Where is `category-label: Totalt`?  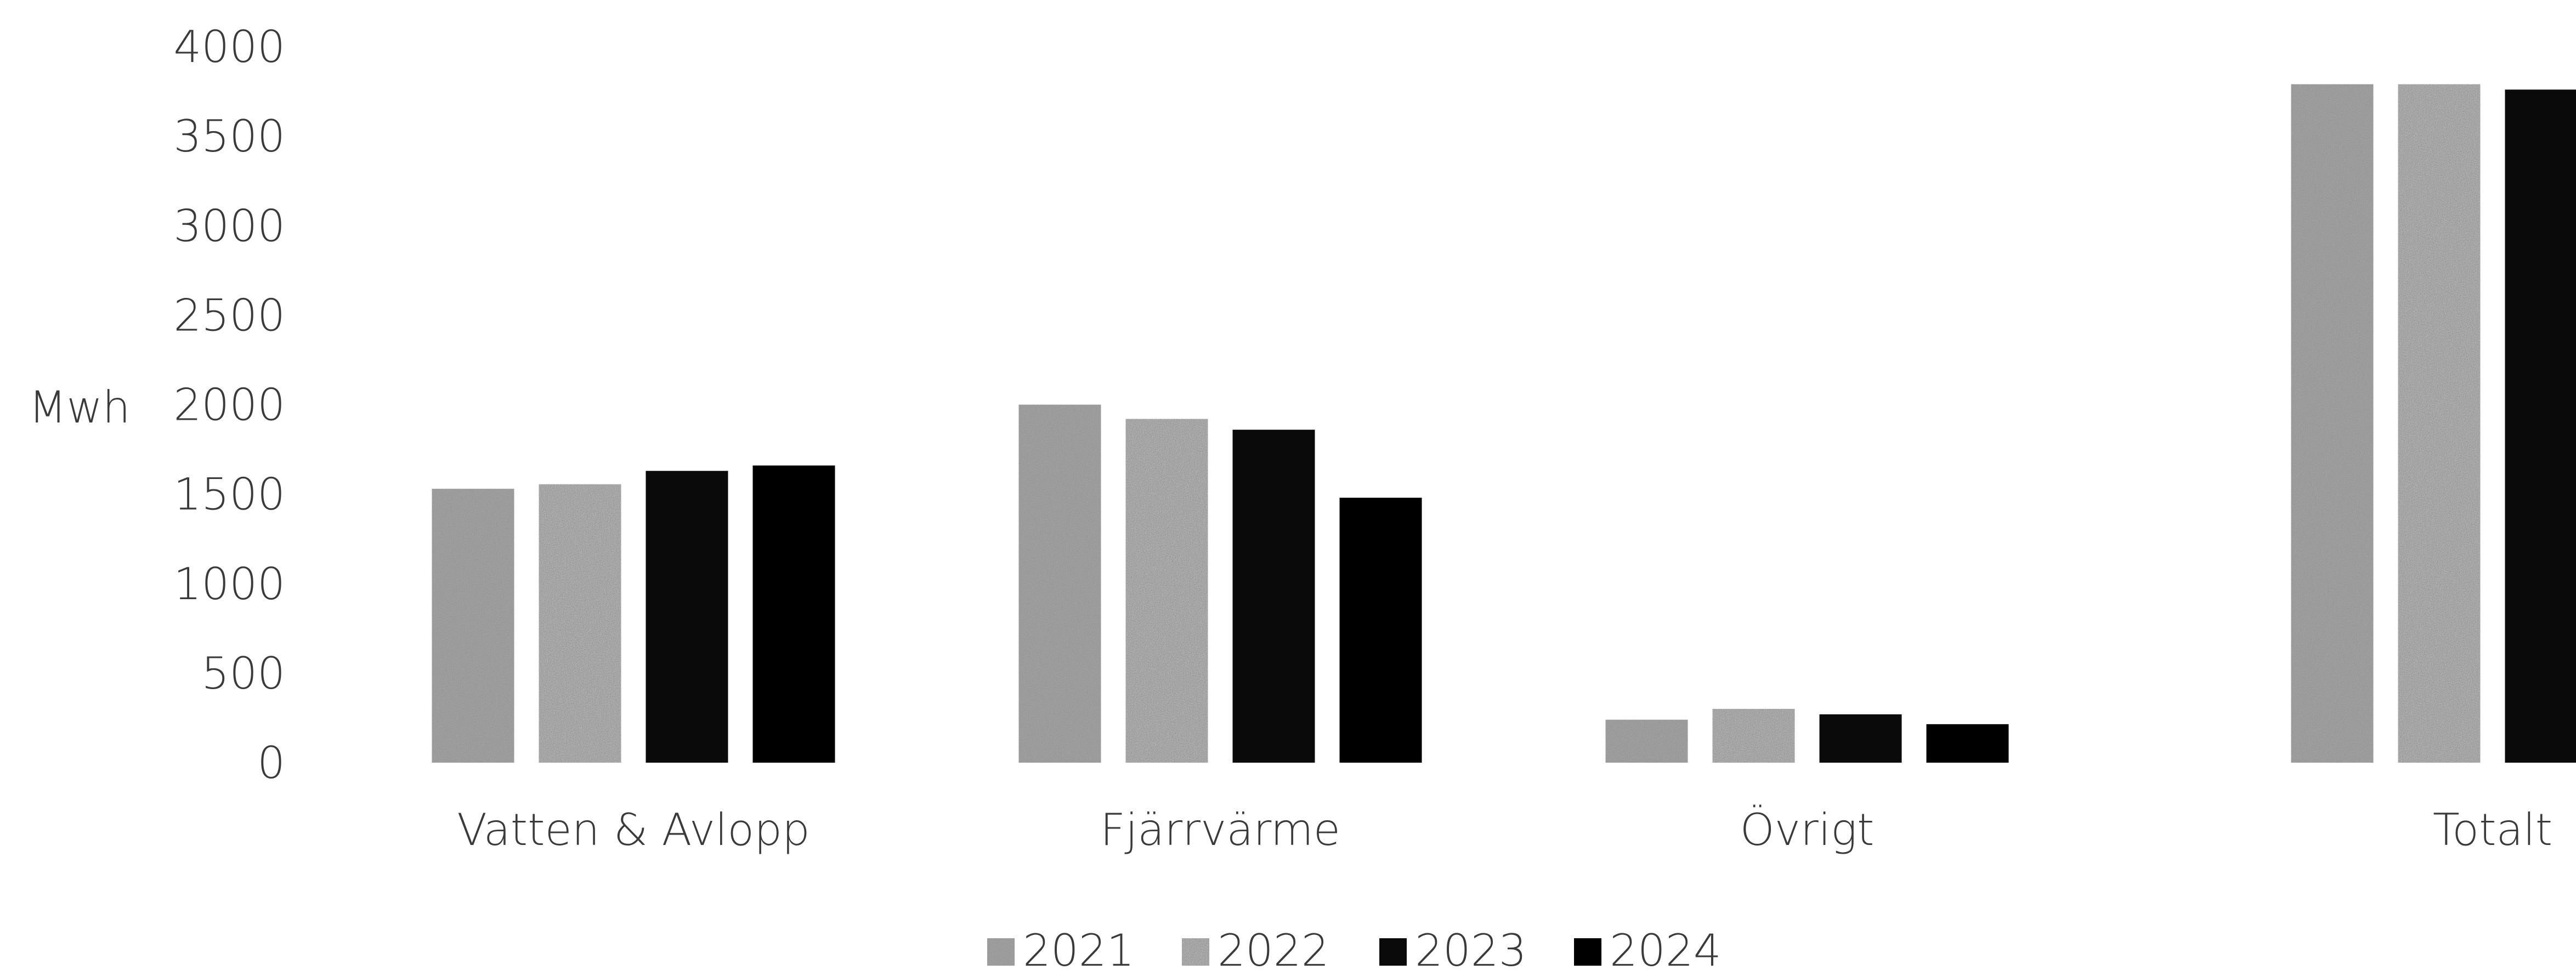 category-label: Totalt is located at coordinates (2492, 829).